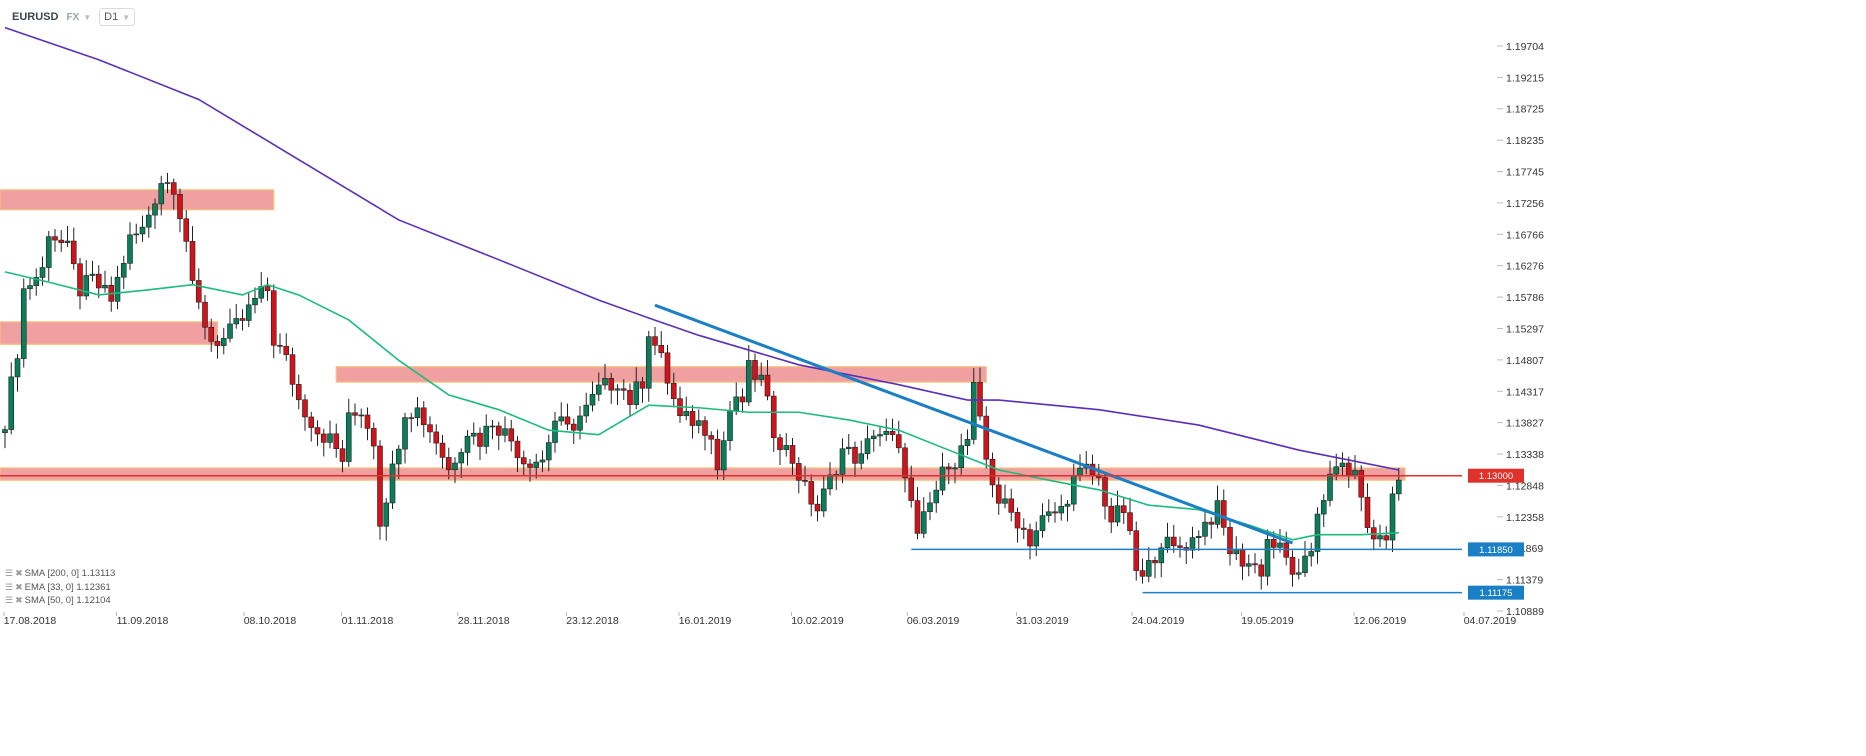 The width and height of the screenshot is (1866, 756). I want to click on legend-label: SMA [200, 0] 1.13113, so click(70, 573).